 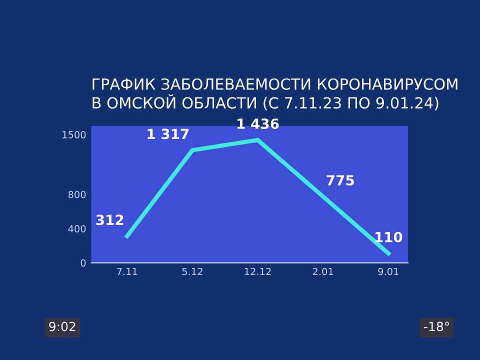 I want to click on x-tick-label: 2.01, so click(x=323, y=272).